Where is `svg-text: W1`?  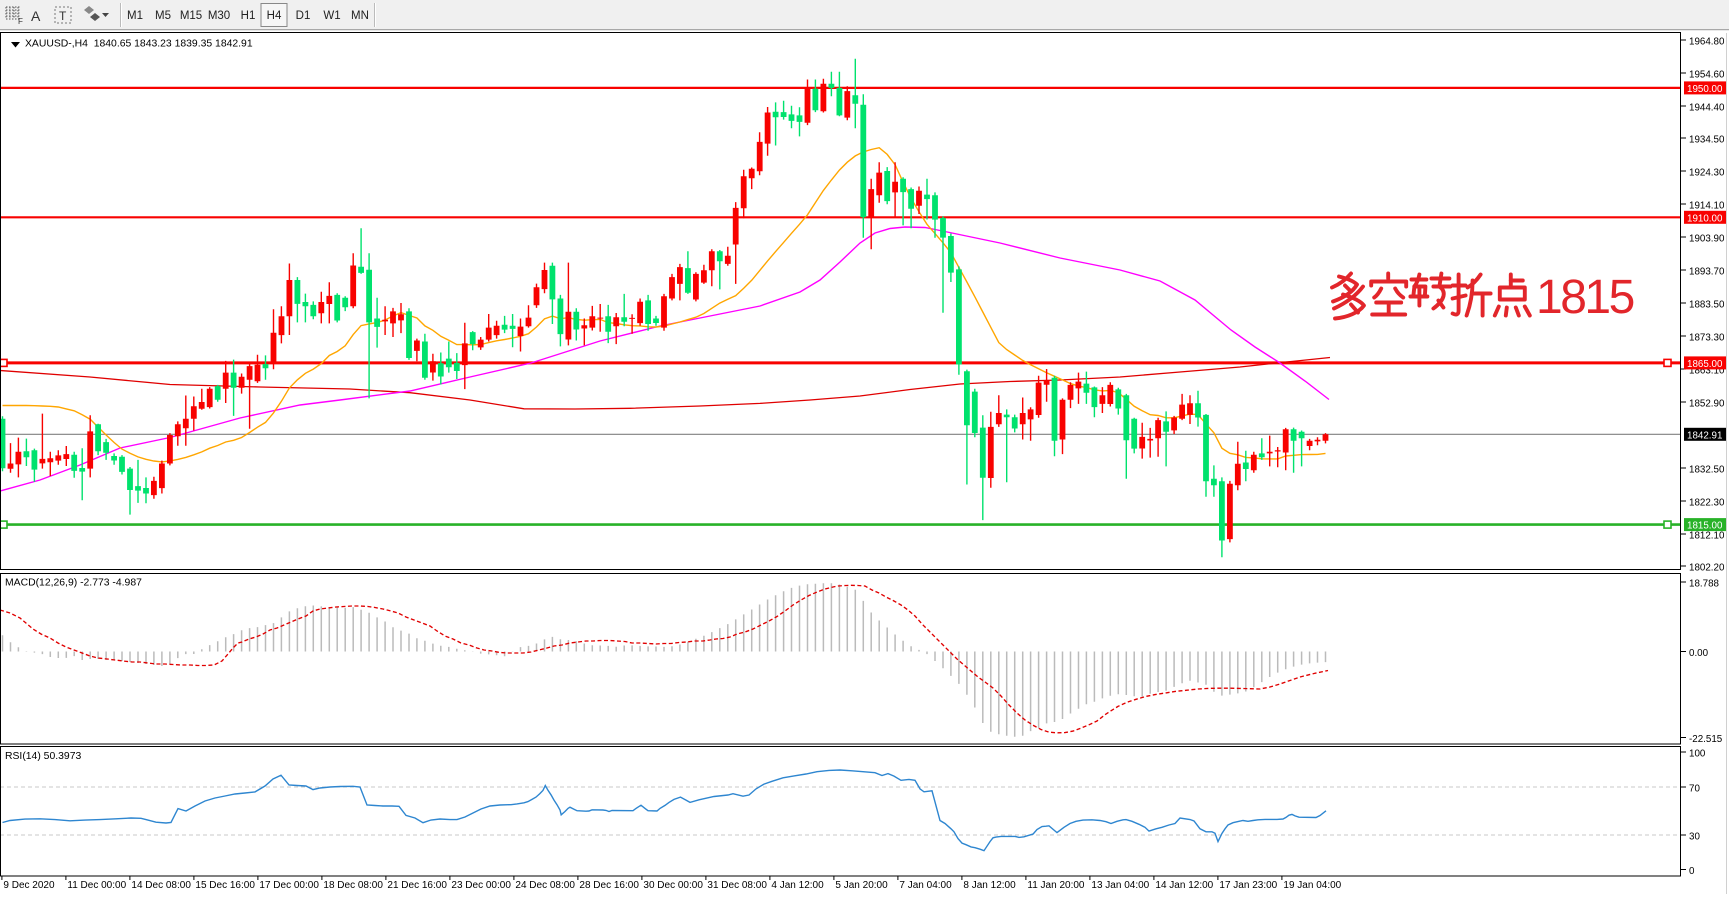
svg-text: W1 is located at coordinates (331, 16).